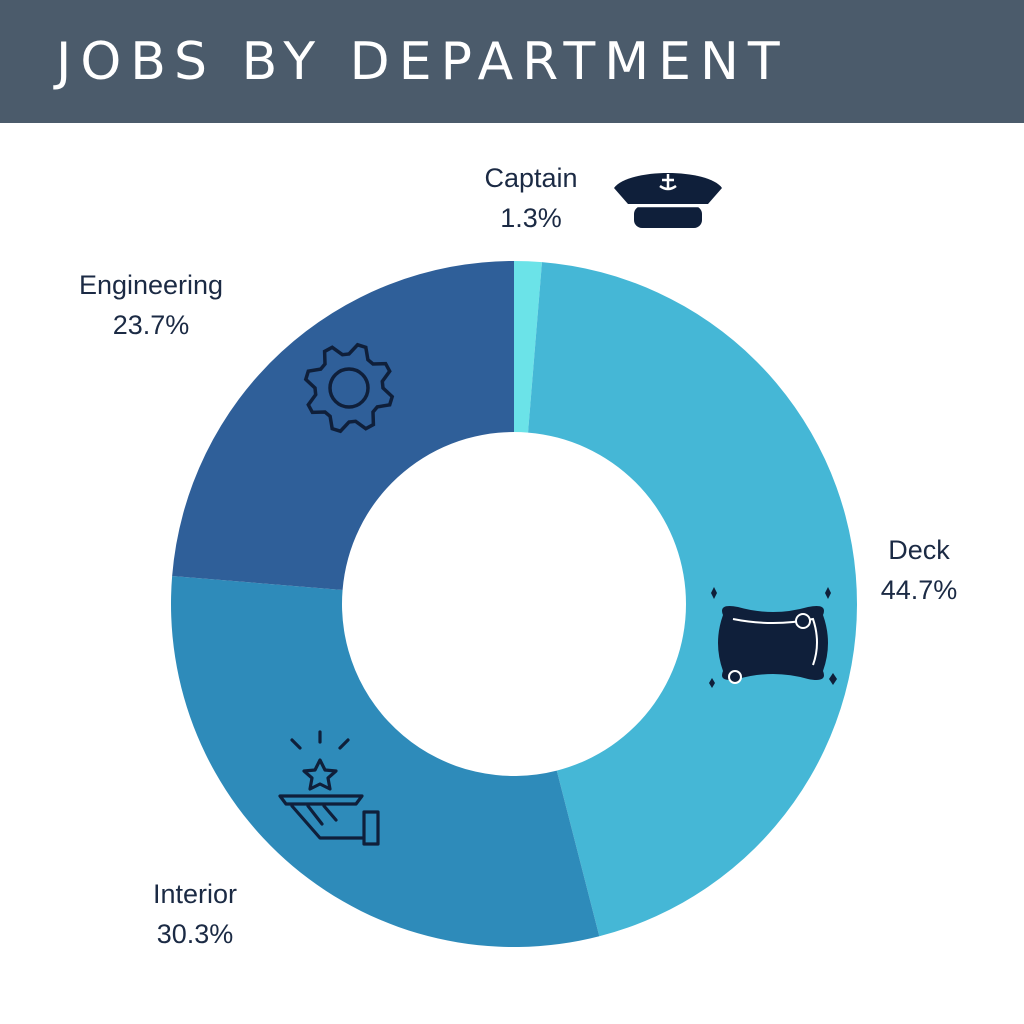  I want to click on label-engineering: Engineering 23.7%, so click(151, 305).